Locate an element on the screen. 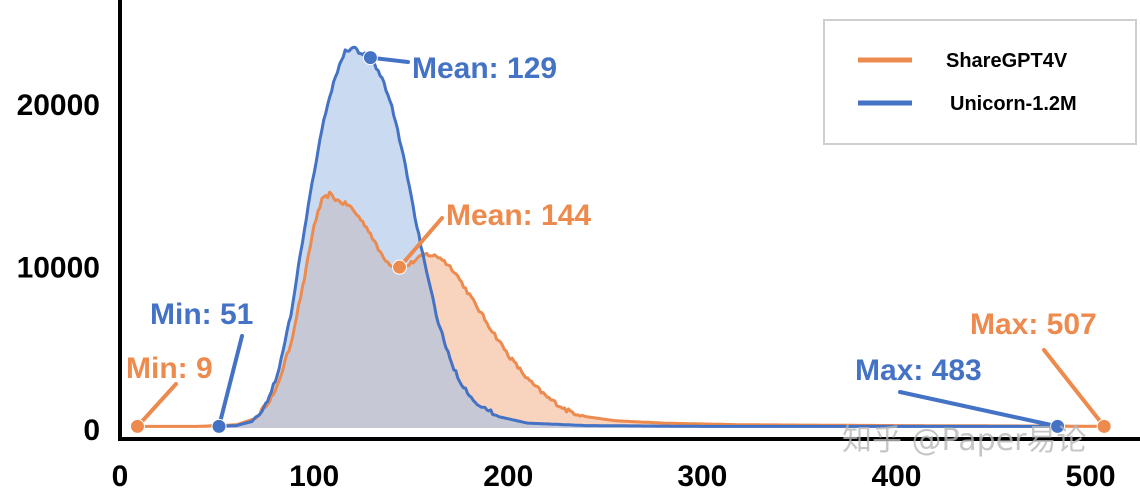 Image resolution: width=1140 pixels, height=489 pixels. annotation-label-min-9: Min: 9 is located at coordinates (169, 368).